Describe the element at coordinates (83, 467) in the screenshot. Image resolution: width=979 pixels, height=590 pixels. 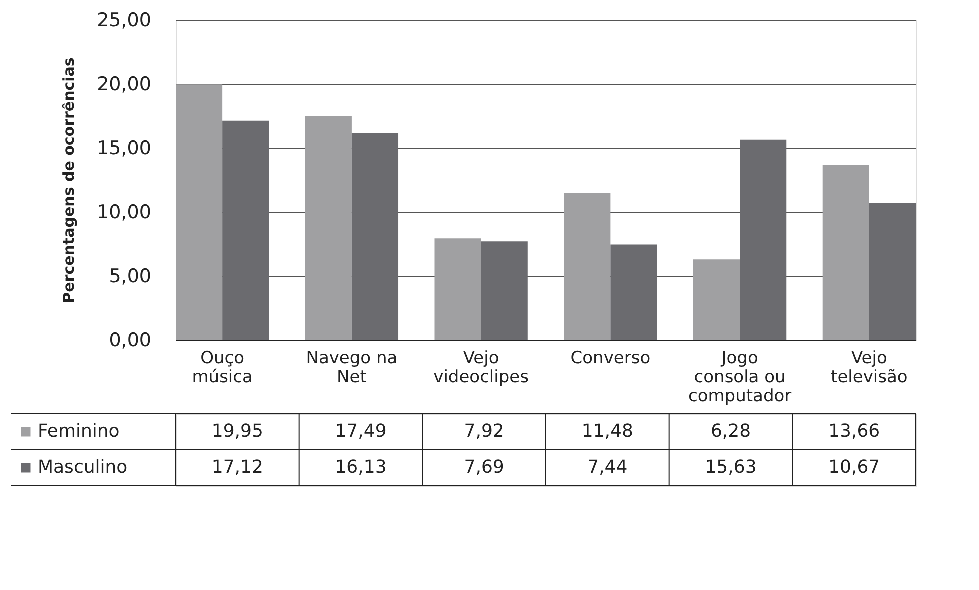
I see `legend-label: Masculino` at that location.